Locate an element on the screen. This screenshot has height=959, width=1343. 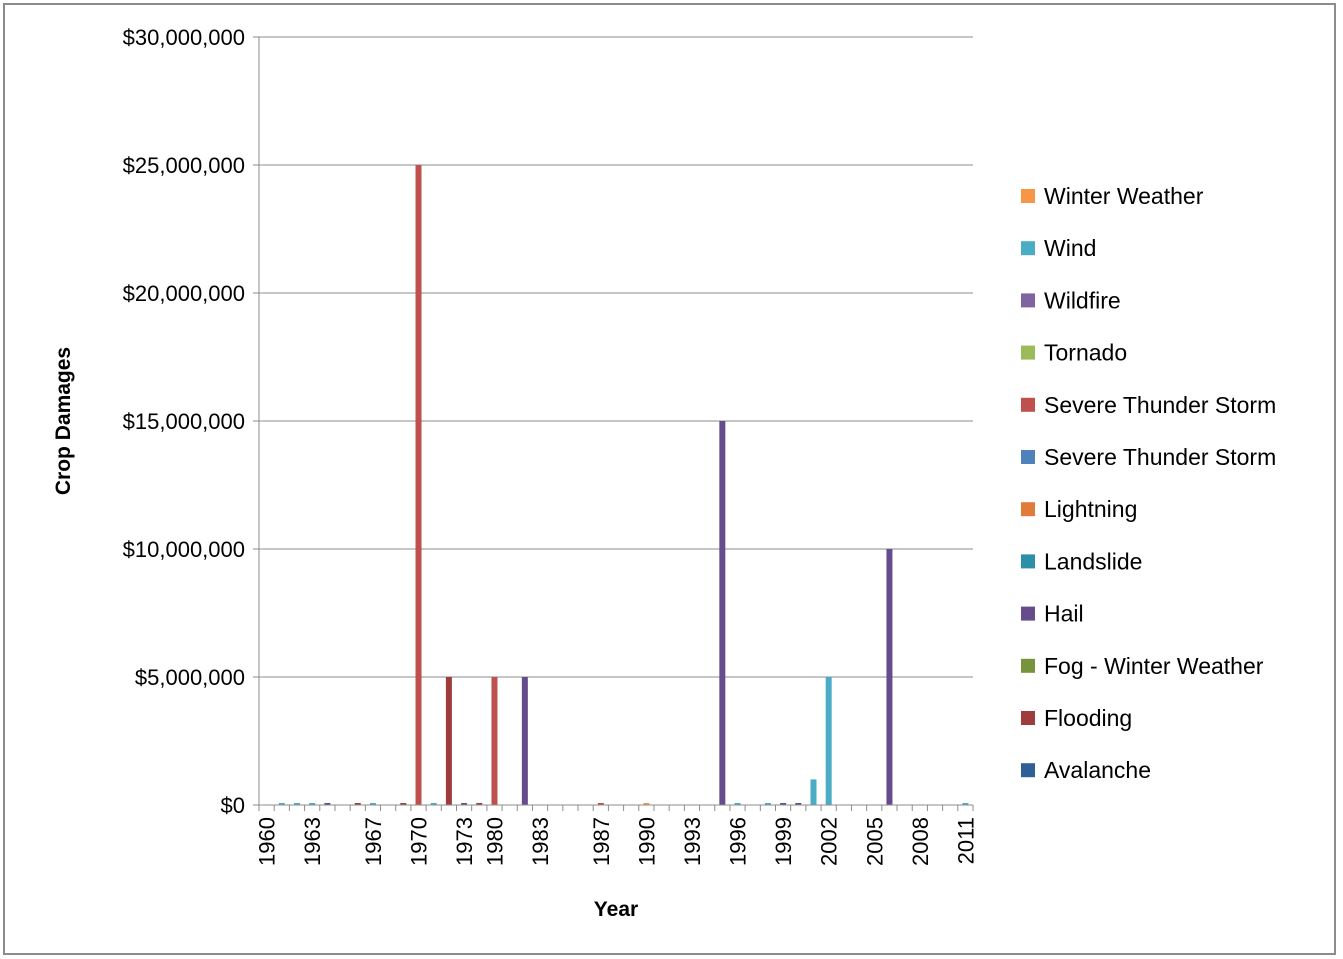
x-tick-label: 1980 is located at coordinates (494, 841).